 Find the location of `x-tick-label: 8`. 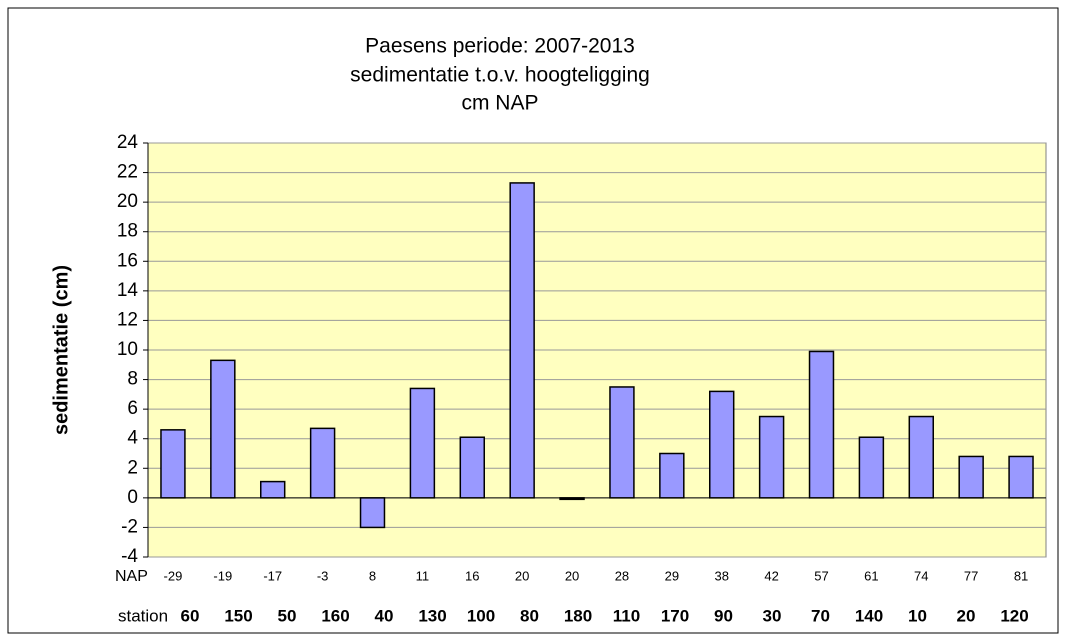

x-tick-label: 8 is located at coordinates (372, 575).